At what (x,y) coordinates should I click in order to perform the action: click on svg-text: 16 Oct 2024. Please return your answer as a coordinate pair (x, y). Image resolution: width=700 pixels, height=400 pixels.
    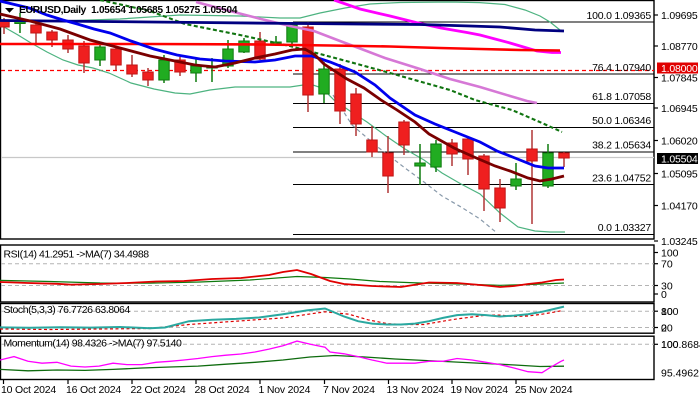
    Looking at the image, I should click on (93, 390).